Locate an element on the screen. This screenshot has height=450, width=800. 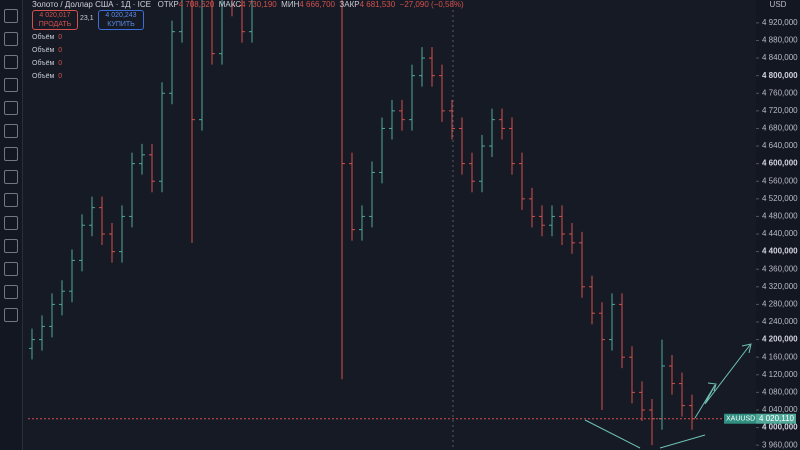
y-tick-label: 4 600,000 is located at coordinates (780, 163).